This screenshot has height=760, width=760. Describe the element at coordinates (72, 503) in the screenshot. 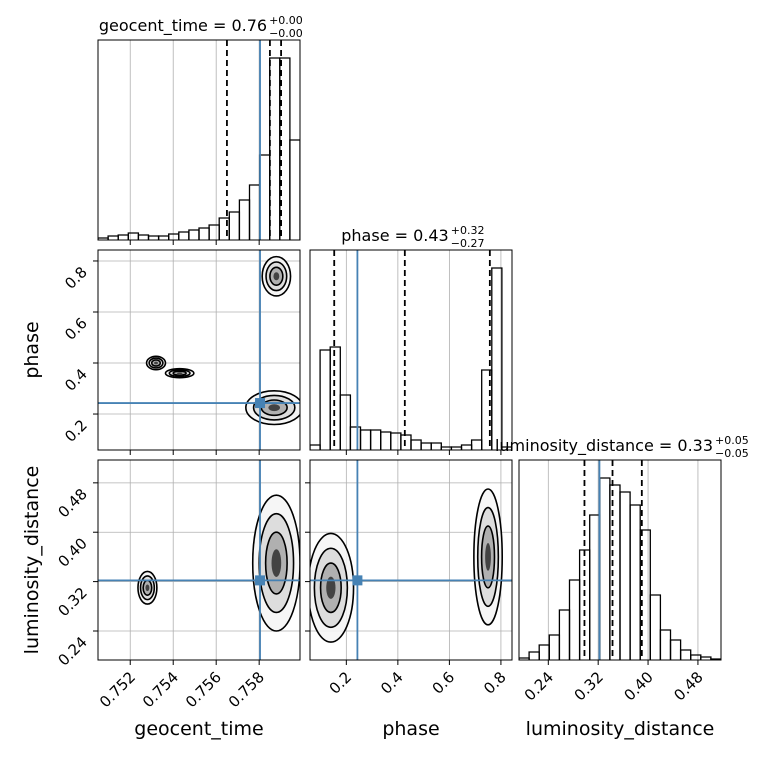

I see `y-tick-label: 0.48` at that location.